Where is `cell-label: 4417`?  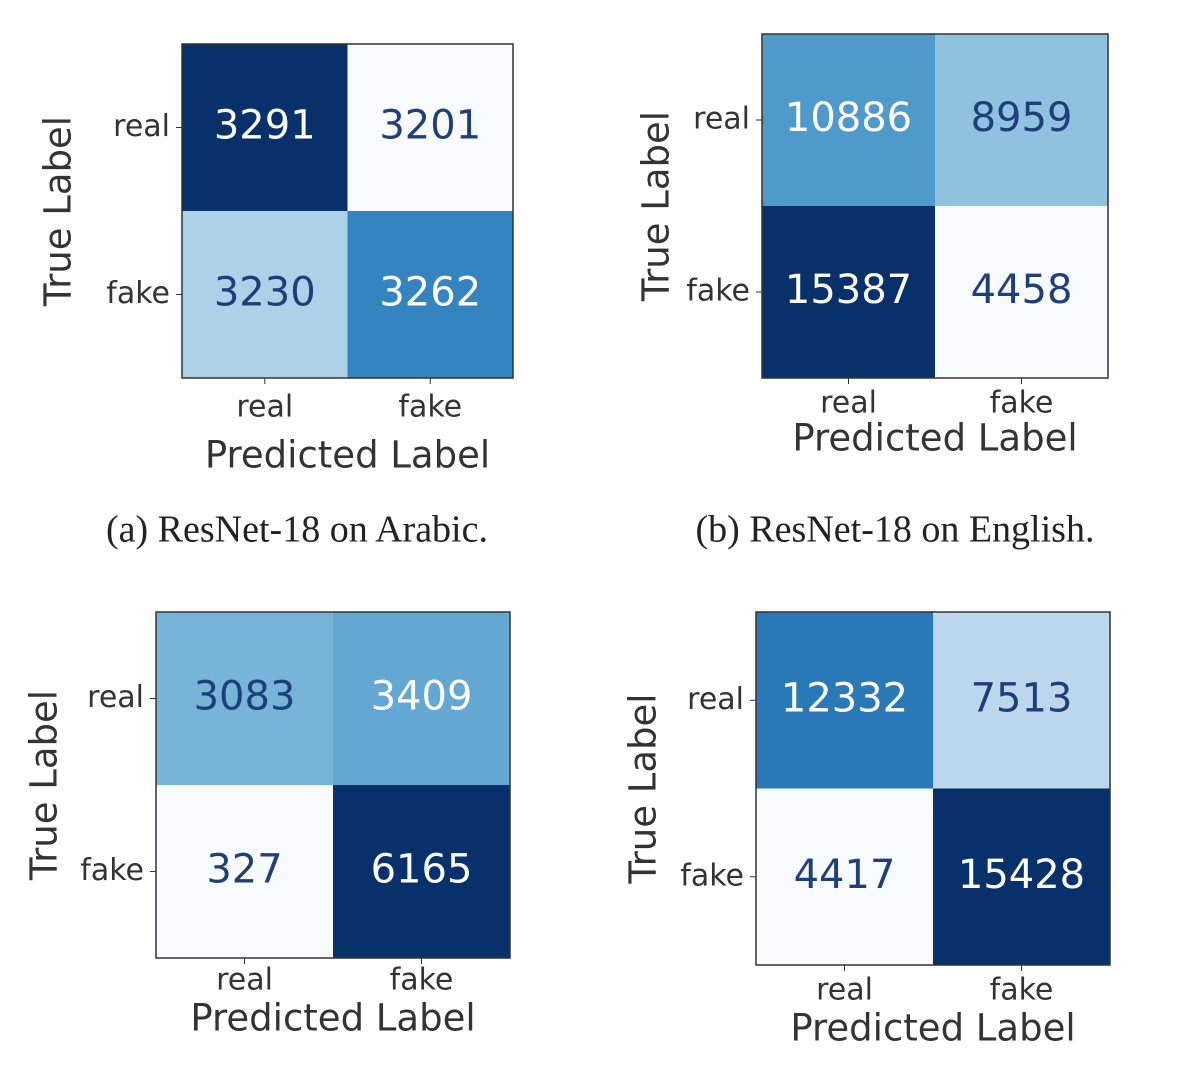
cell-label: 4417 is located at coordinates (845, 875).